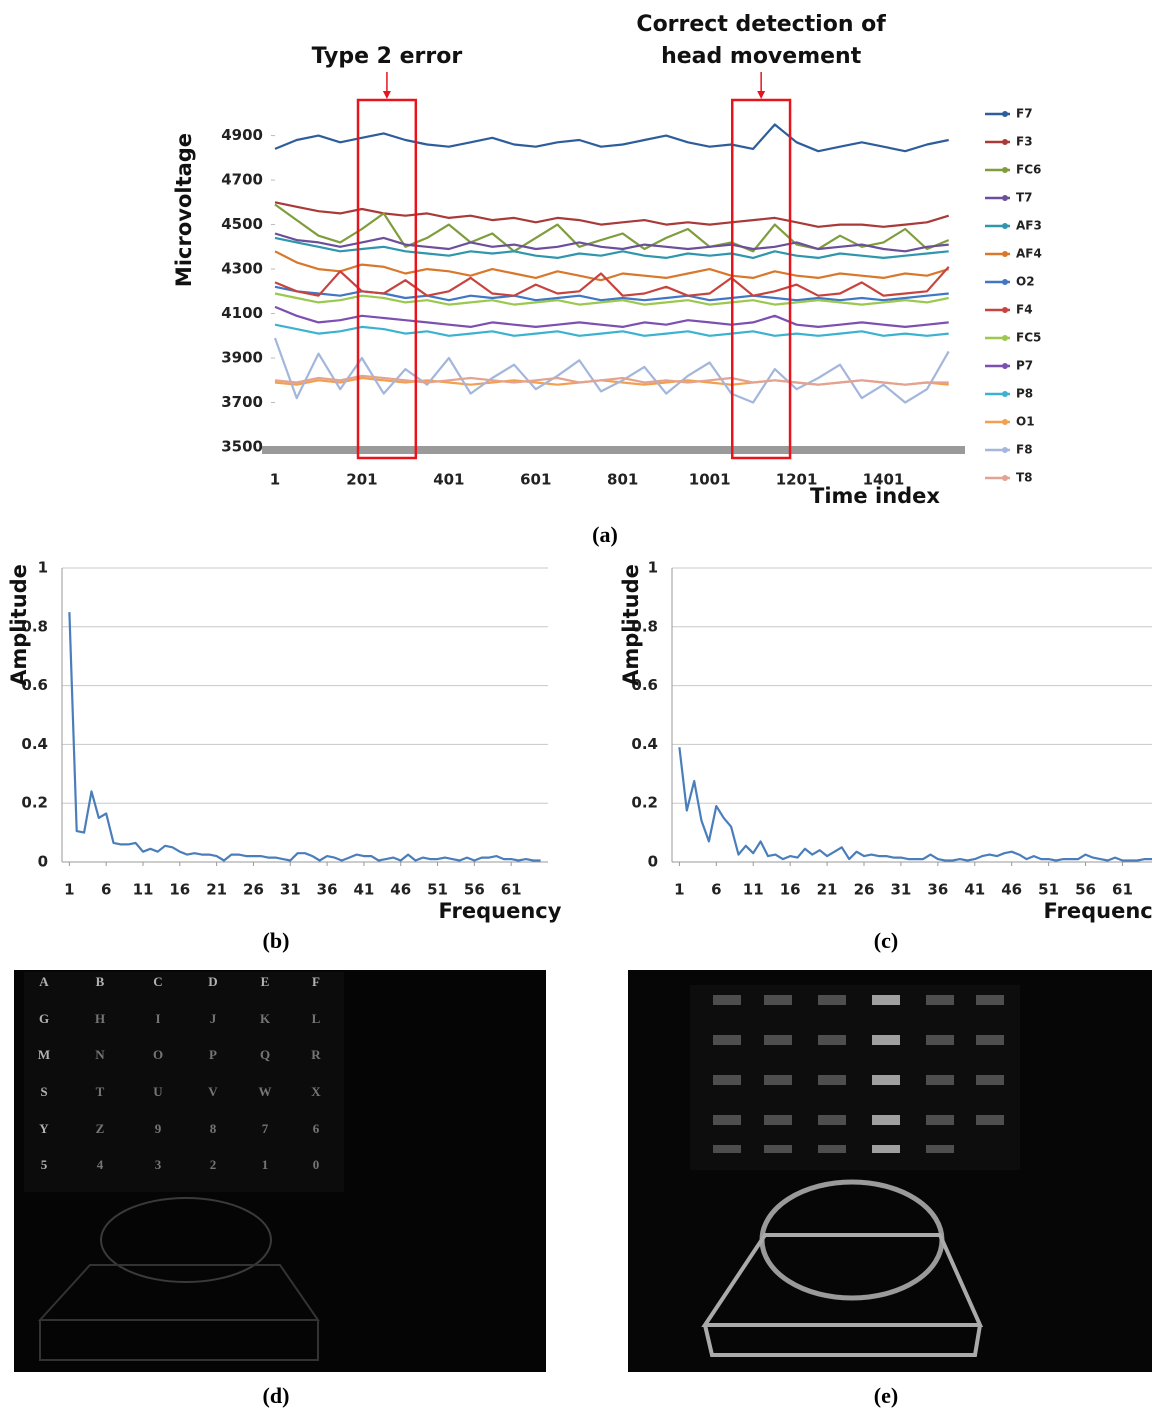 The height and width of the screenshot is (1416, 1152). What do you see at coordinates (886, 940) in the screenshot?
I see `panel-label: (c)` at bounding box center [886, 940].